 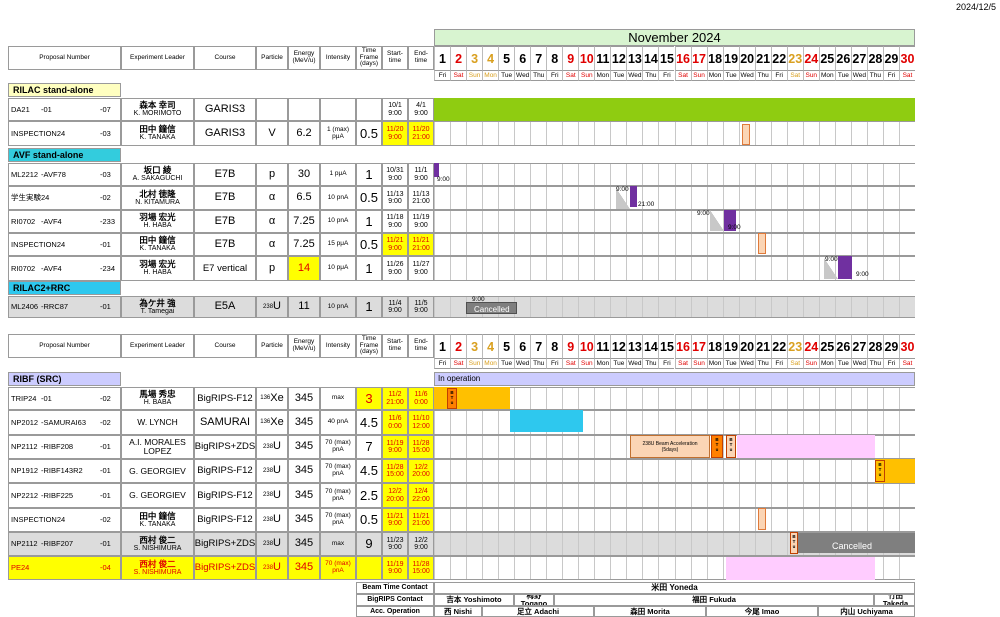 I want to click on bar-student, so click(x=633, y=196).